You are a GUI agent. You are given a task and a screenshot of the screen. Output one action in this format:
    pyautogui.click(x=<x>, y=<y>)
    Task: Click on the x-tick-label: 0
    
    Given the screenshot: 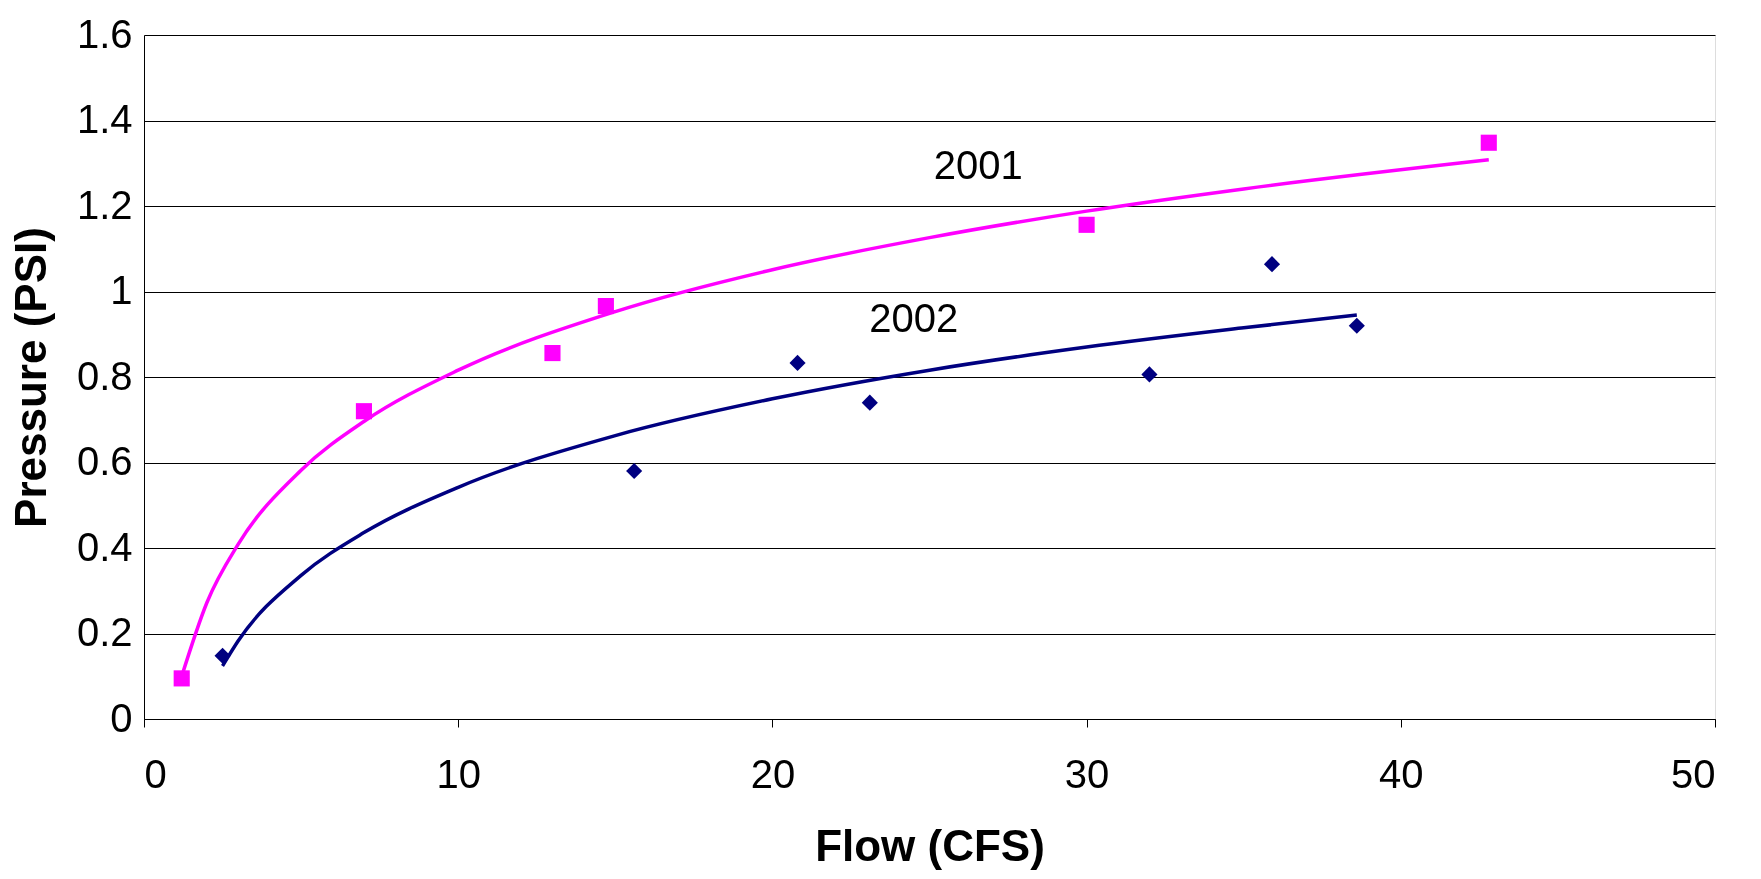 What is the action you would take?
    pyautogui.click(x=155, y=773)
    